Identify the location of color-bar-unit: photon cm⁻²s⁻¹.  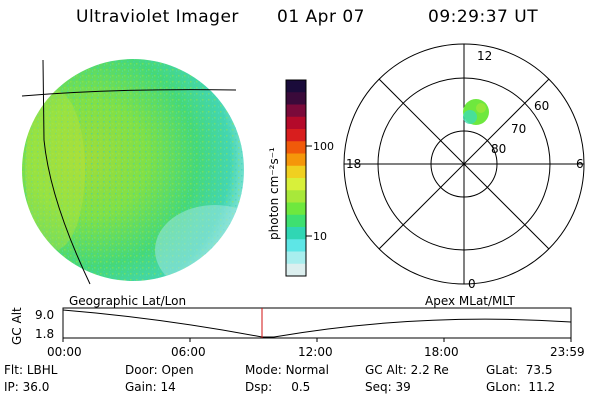
(274, 193).